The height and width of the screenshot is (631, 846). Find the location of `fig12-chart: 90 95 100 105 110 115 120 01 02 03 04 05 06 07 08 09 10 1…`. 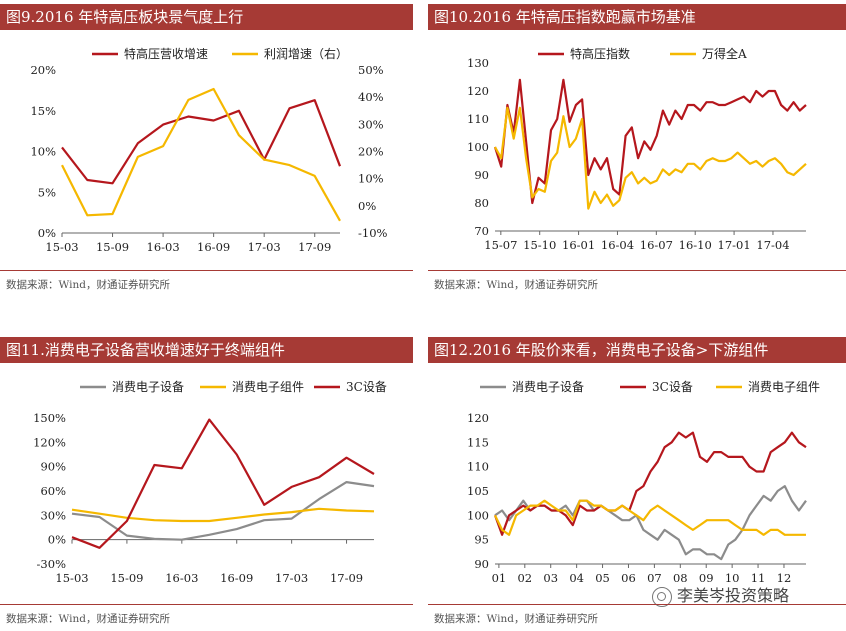

fig12-chart: 90 95 100 105 110 115 120 01 02 03 04 05 06 07 08 09 10 1… is located at coordinates (643, 482).